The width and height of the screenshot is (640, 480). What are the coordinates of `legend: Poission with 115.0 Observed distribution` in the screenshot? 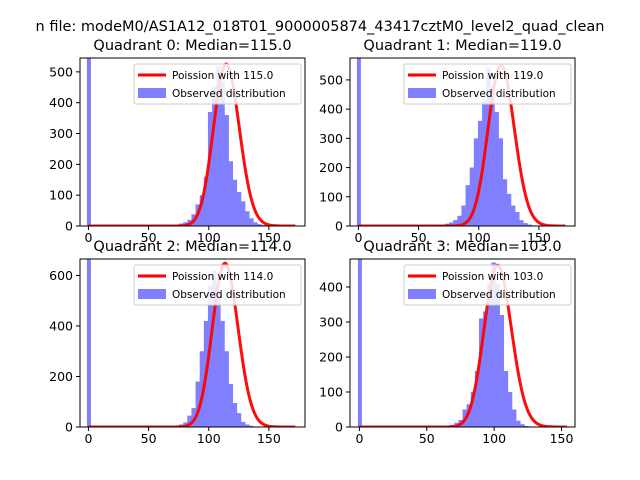 It's located at (217, 84).